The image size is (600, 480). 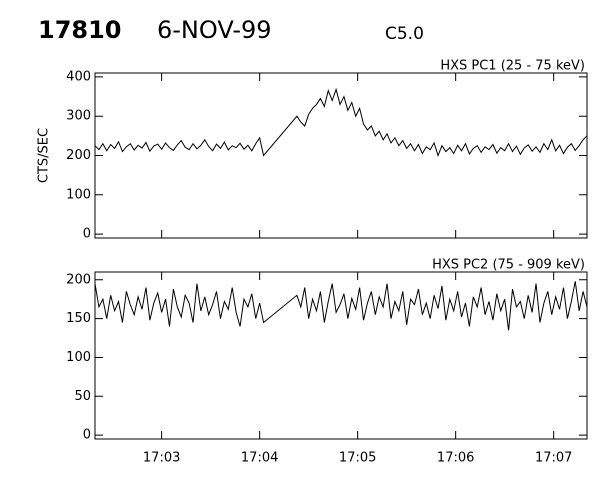 I want to click on x-tick-label: 17:06, so click(x=455, y=458).